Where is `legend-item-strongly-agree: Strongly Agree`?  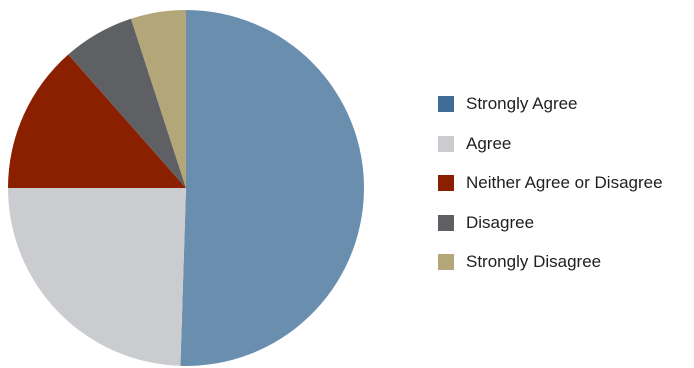 legend-item-strongly-agree: Strongly Agree is located at coordinates (566, 104).